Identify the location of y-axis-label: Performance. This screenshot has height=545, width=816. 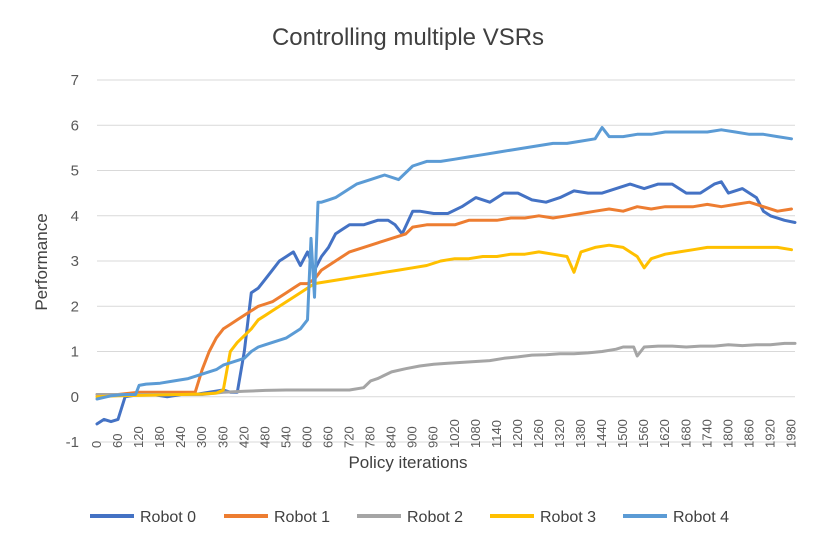
(41, 261).